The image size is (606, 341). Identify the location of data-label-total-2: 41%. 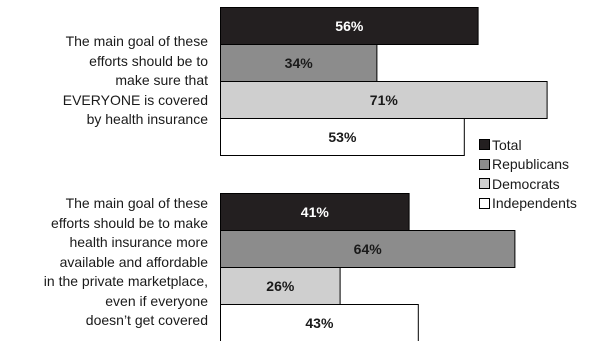
(315, 212).